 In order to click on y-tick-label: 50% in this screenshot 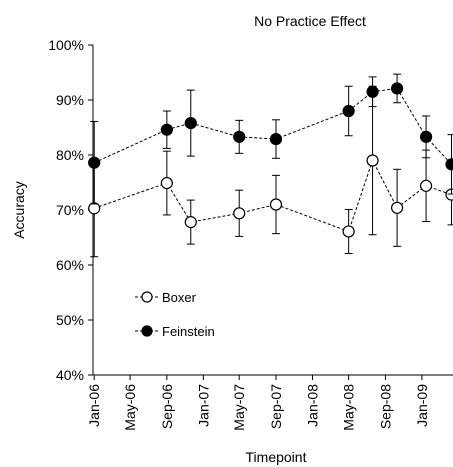, I will do `click(70, 320)`.